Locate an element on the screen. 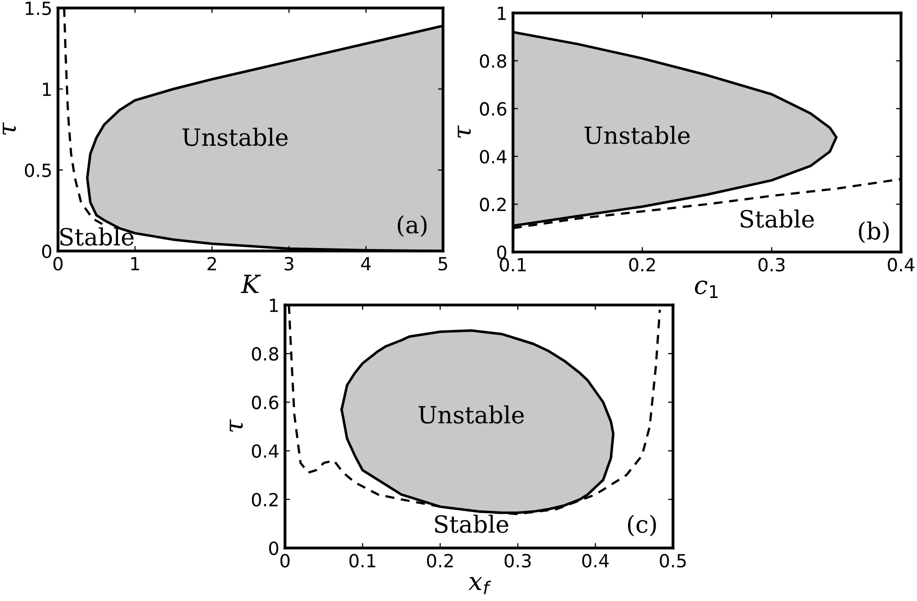 The image size is (917, 601). annotation: (c) is located at coordinates (642, 525).